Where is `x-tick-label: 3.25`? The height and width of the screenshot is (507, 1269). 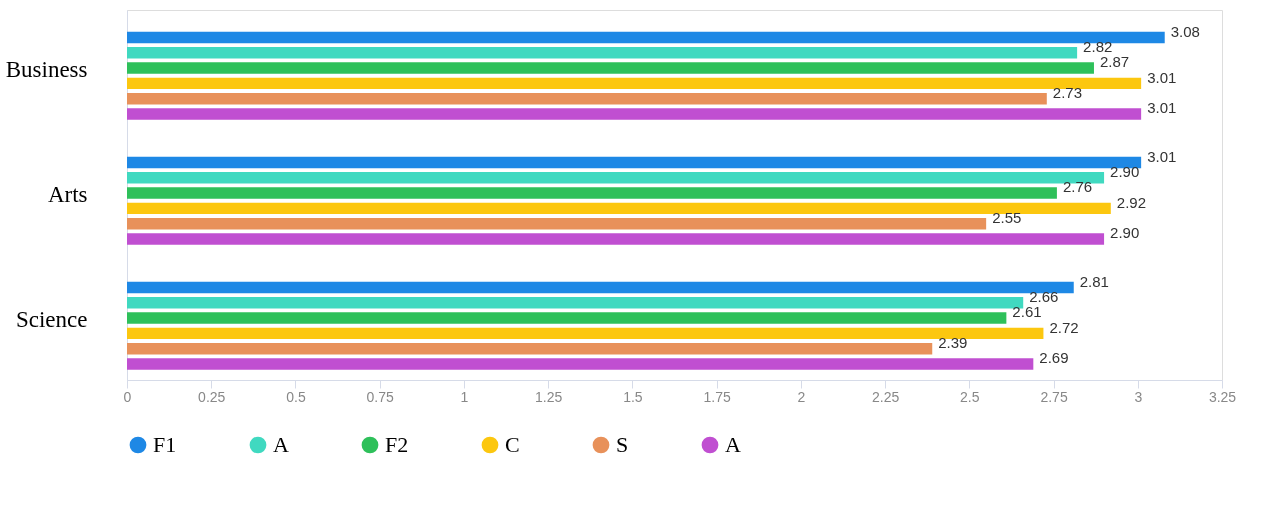
x-tick-label: 3.25 is located at coordinates (1222, 396).